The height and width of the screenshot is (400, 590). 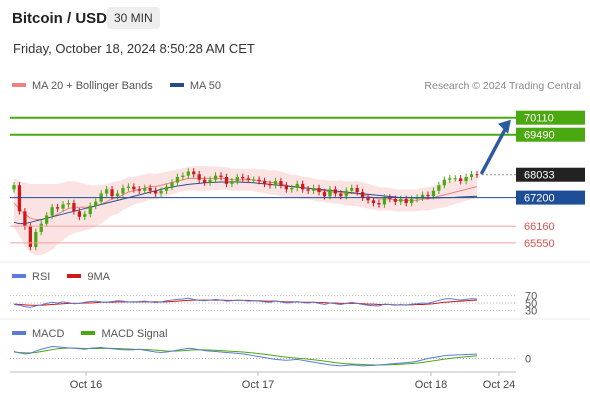 I want to click on level-70110: 70110, so click(x=297, y=117).